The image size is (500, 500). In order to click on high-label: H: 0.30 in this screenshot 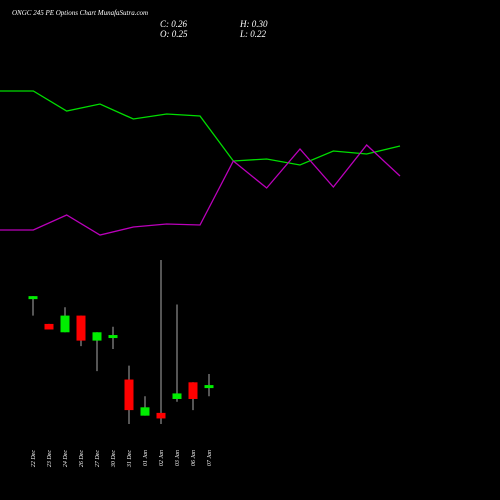, I will do `click(253, 24)`.